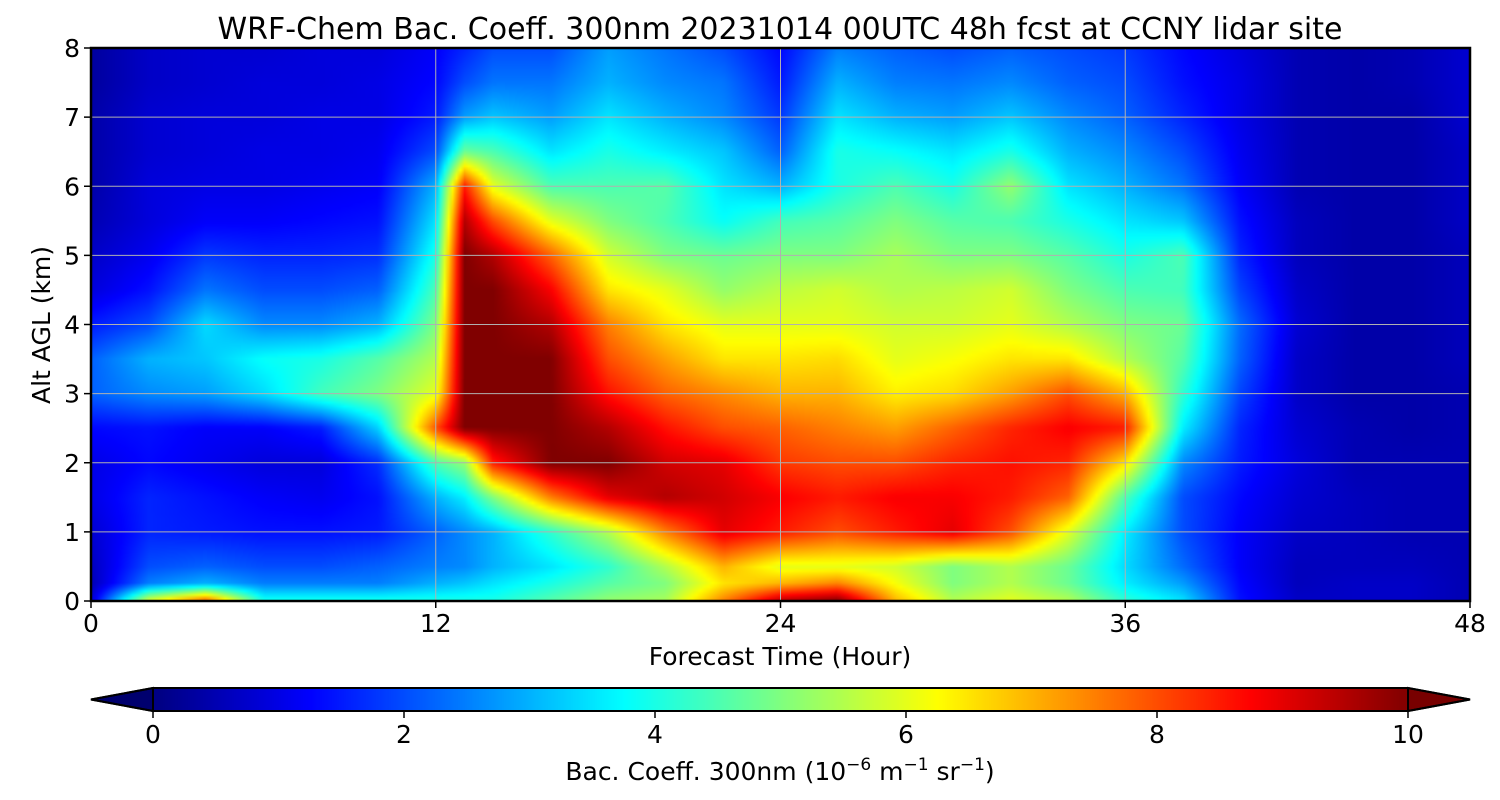 This screenshot has height=800, width=1500. Describe the element at coordinates (1470, 623) in the screenshot. I see `x-tick-label: 48` at that location.